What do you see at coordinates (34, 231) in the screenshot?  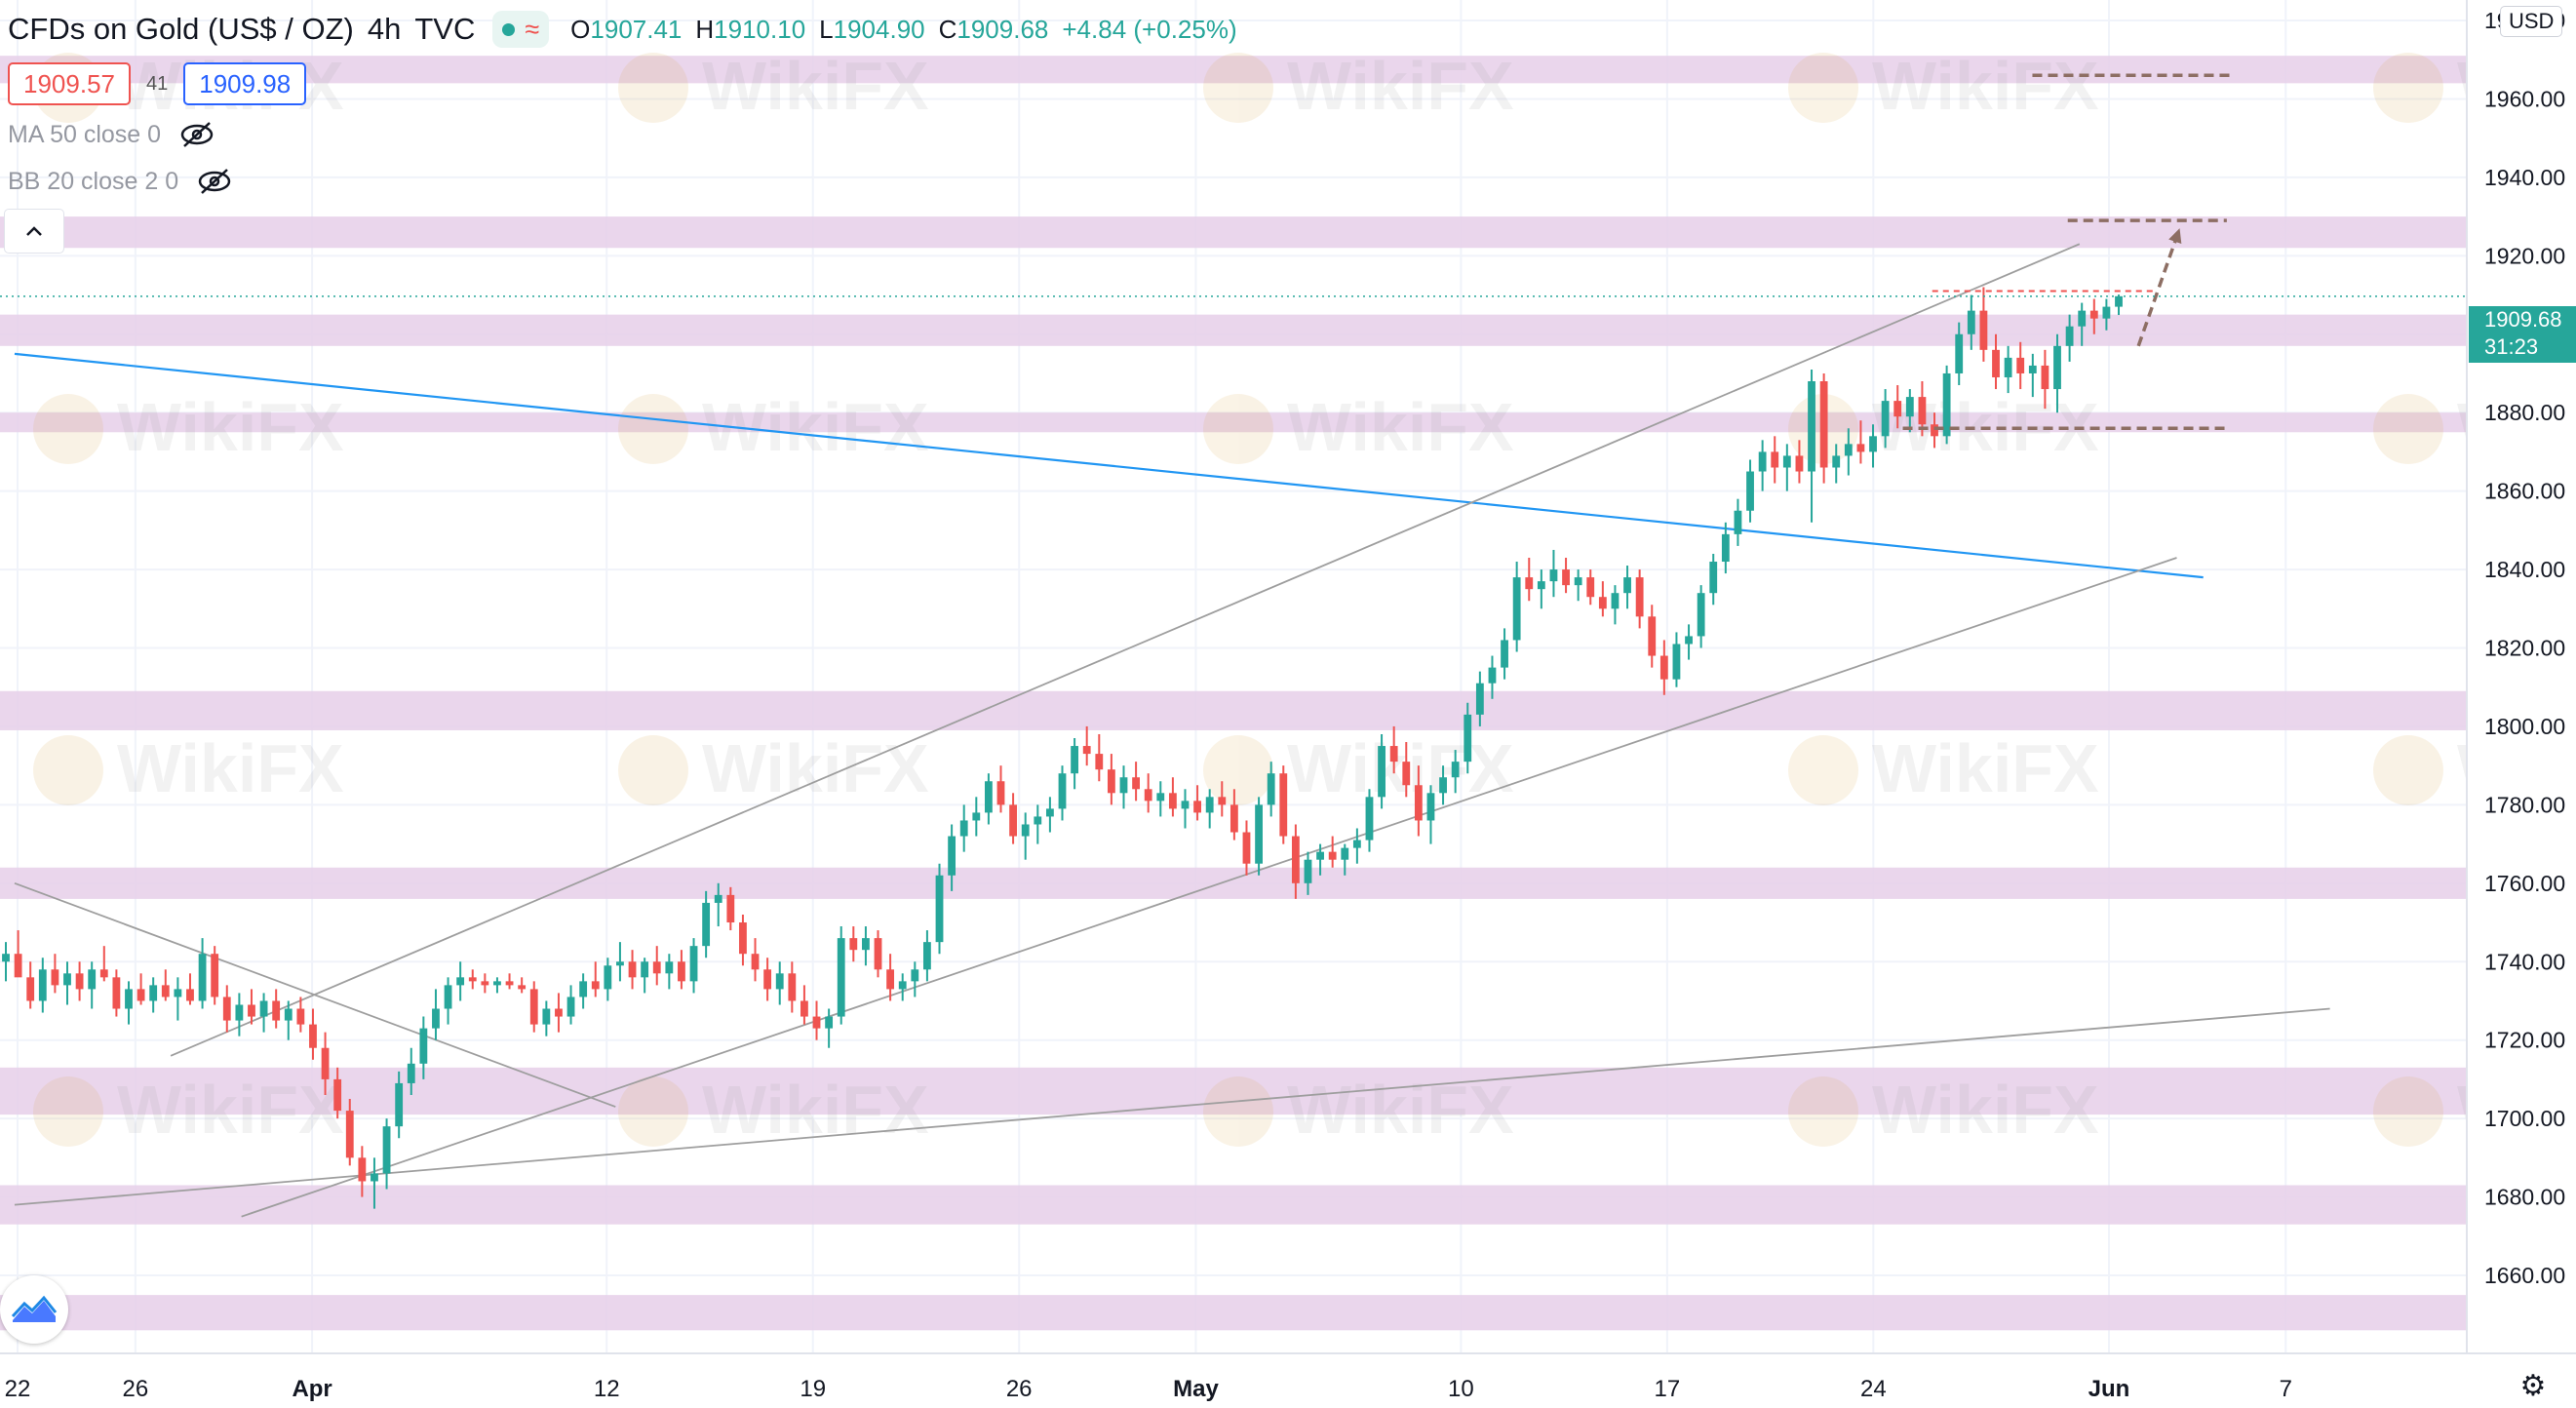 I see `collapse-legend-button` at bounding box center [34, 231].